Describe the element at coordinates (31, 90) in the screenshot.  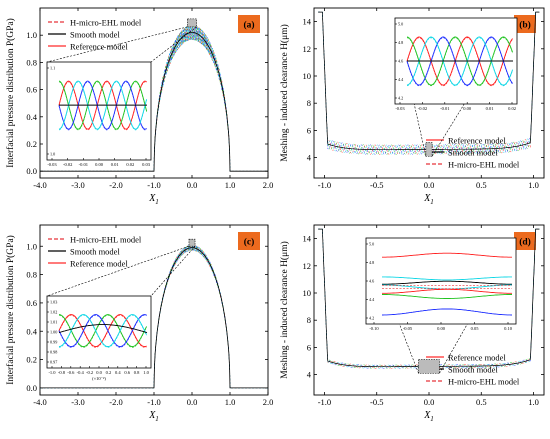
I see `y-tick-label: 0.6` at that location.